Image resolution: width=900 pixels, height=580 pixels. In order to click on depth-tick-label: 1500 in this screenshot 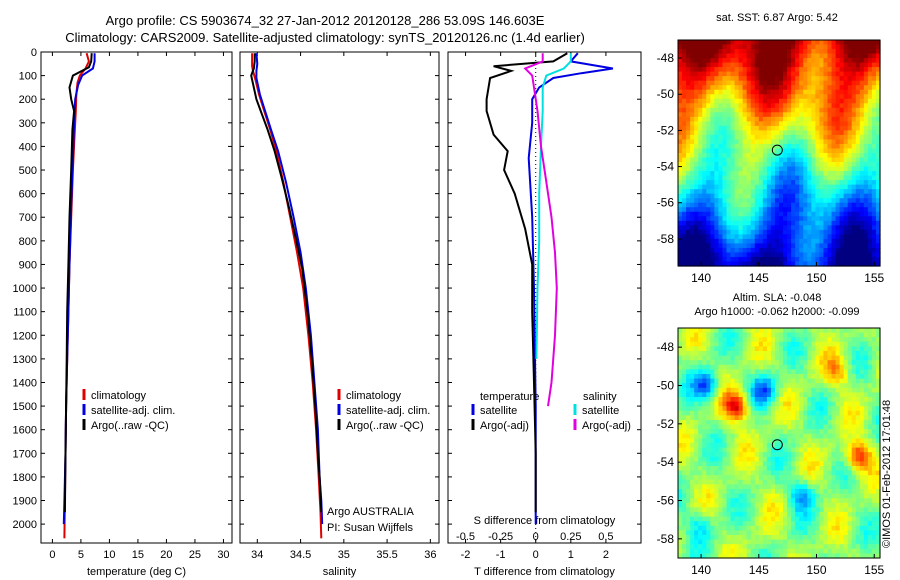, I will do `click(25, 407)`.